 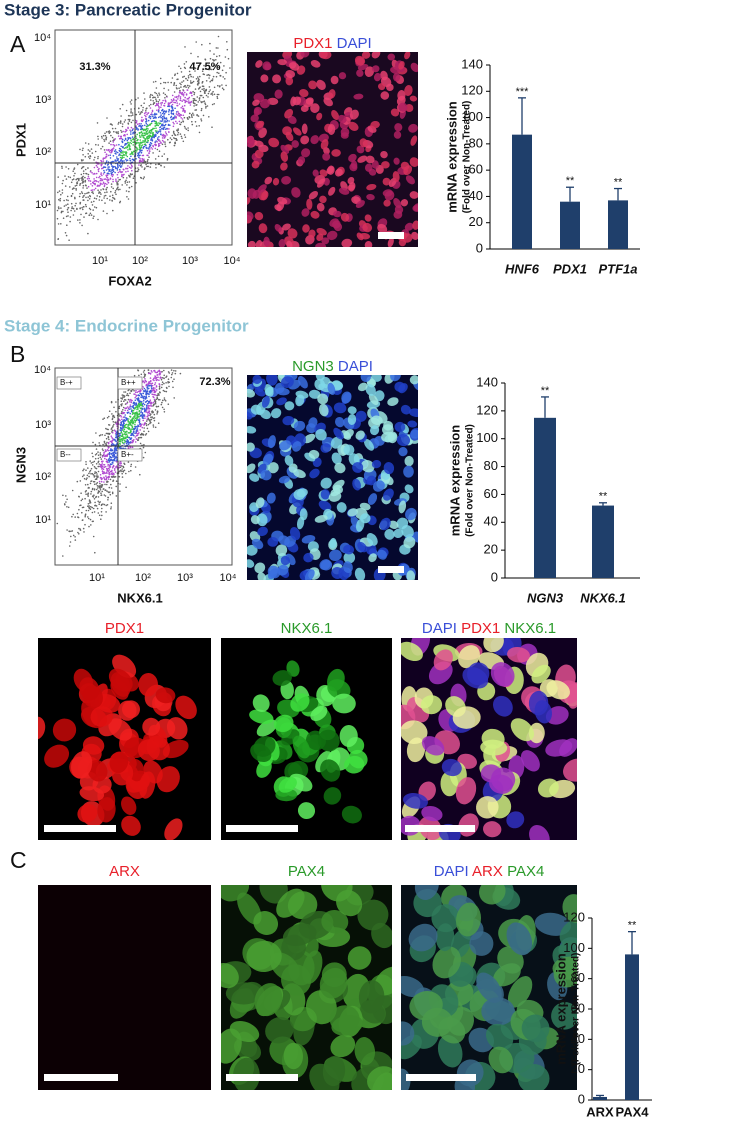 I want to click on y-tick-label: 10³, so click(x=43, y=100).